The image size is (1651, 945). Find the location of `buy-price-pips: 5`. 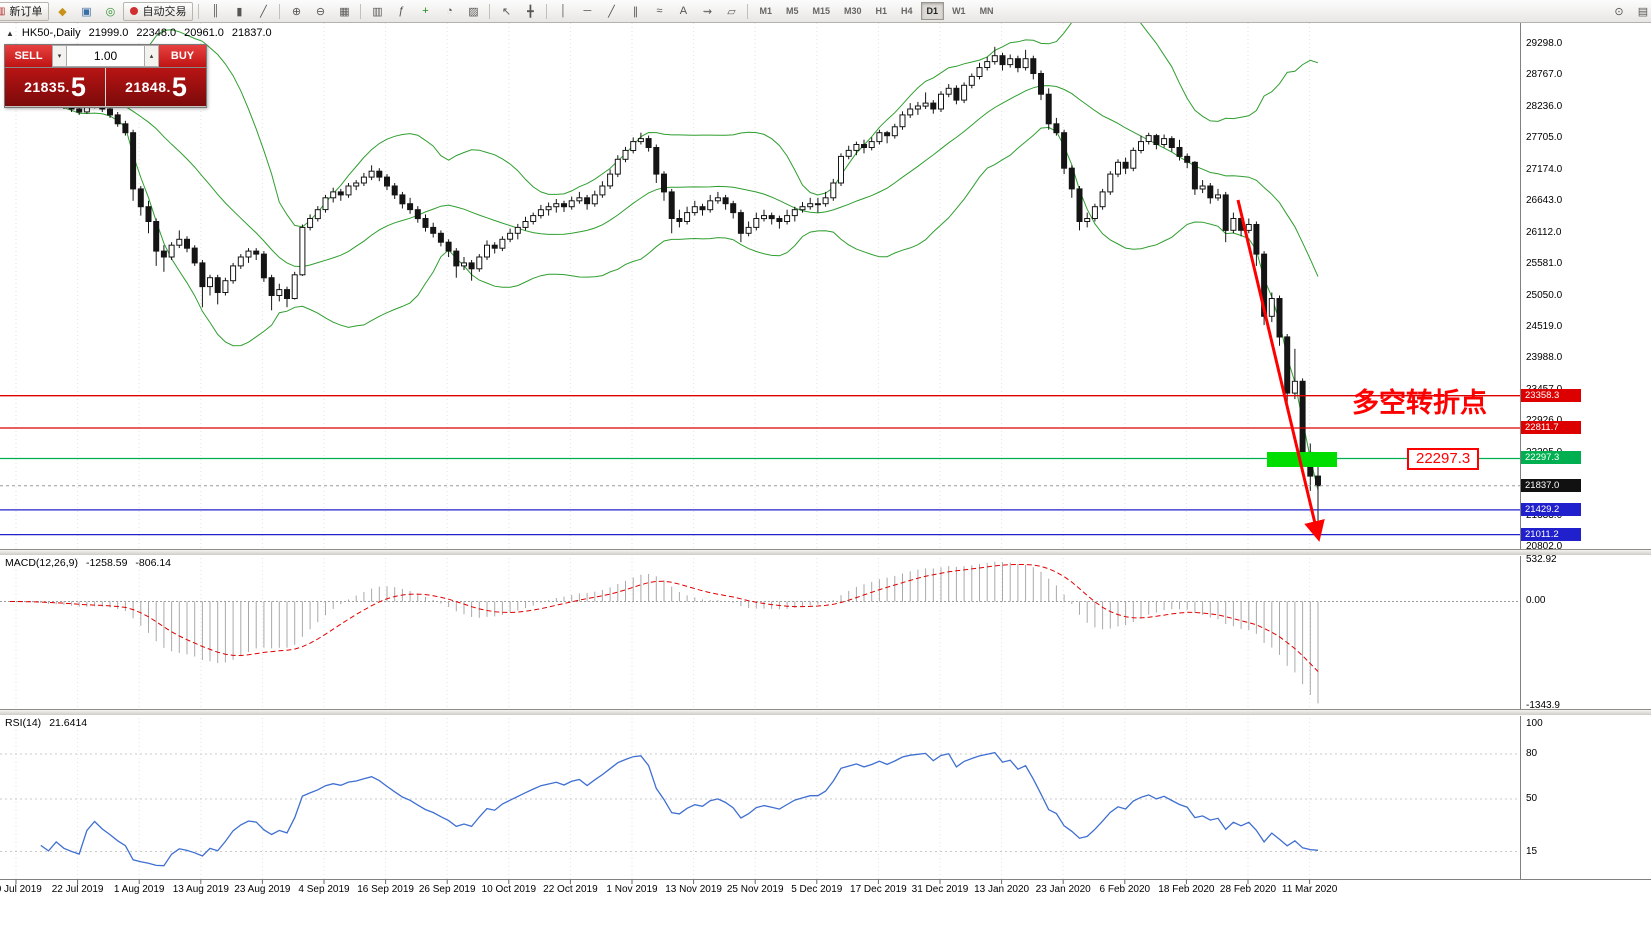

buy-price-pips: 5 is located at coordinates (179, 87).